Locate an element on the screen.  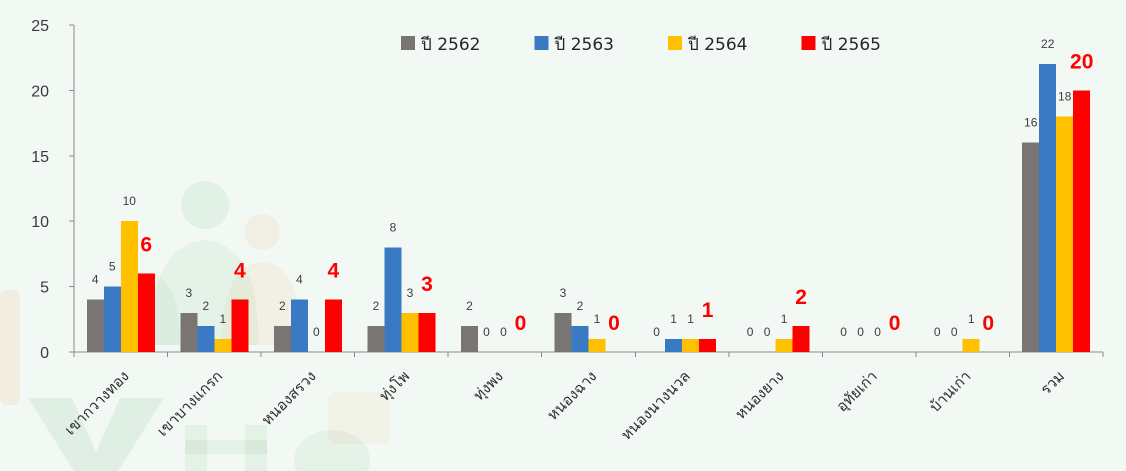
data-label-series1-cat9: 0 is located at coordinates (843, 332).